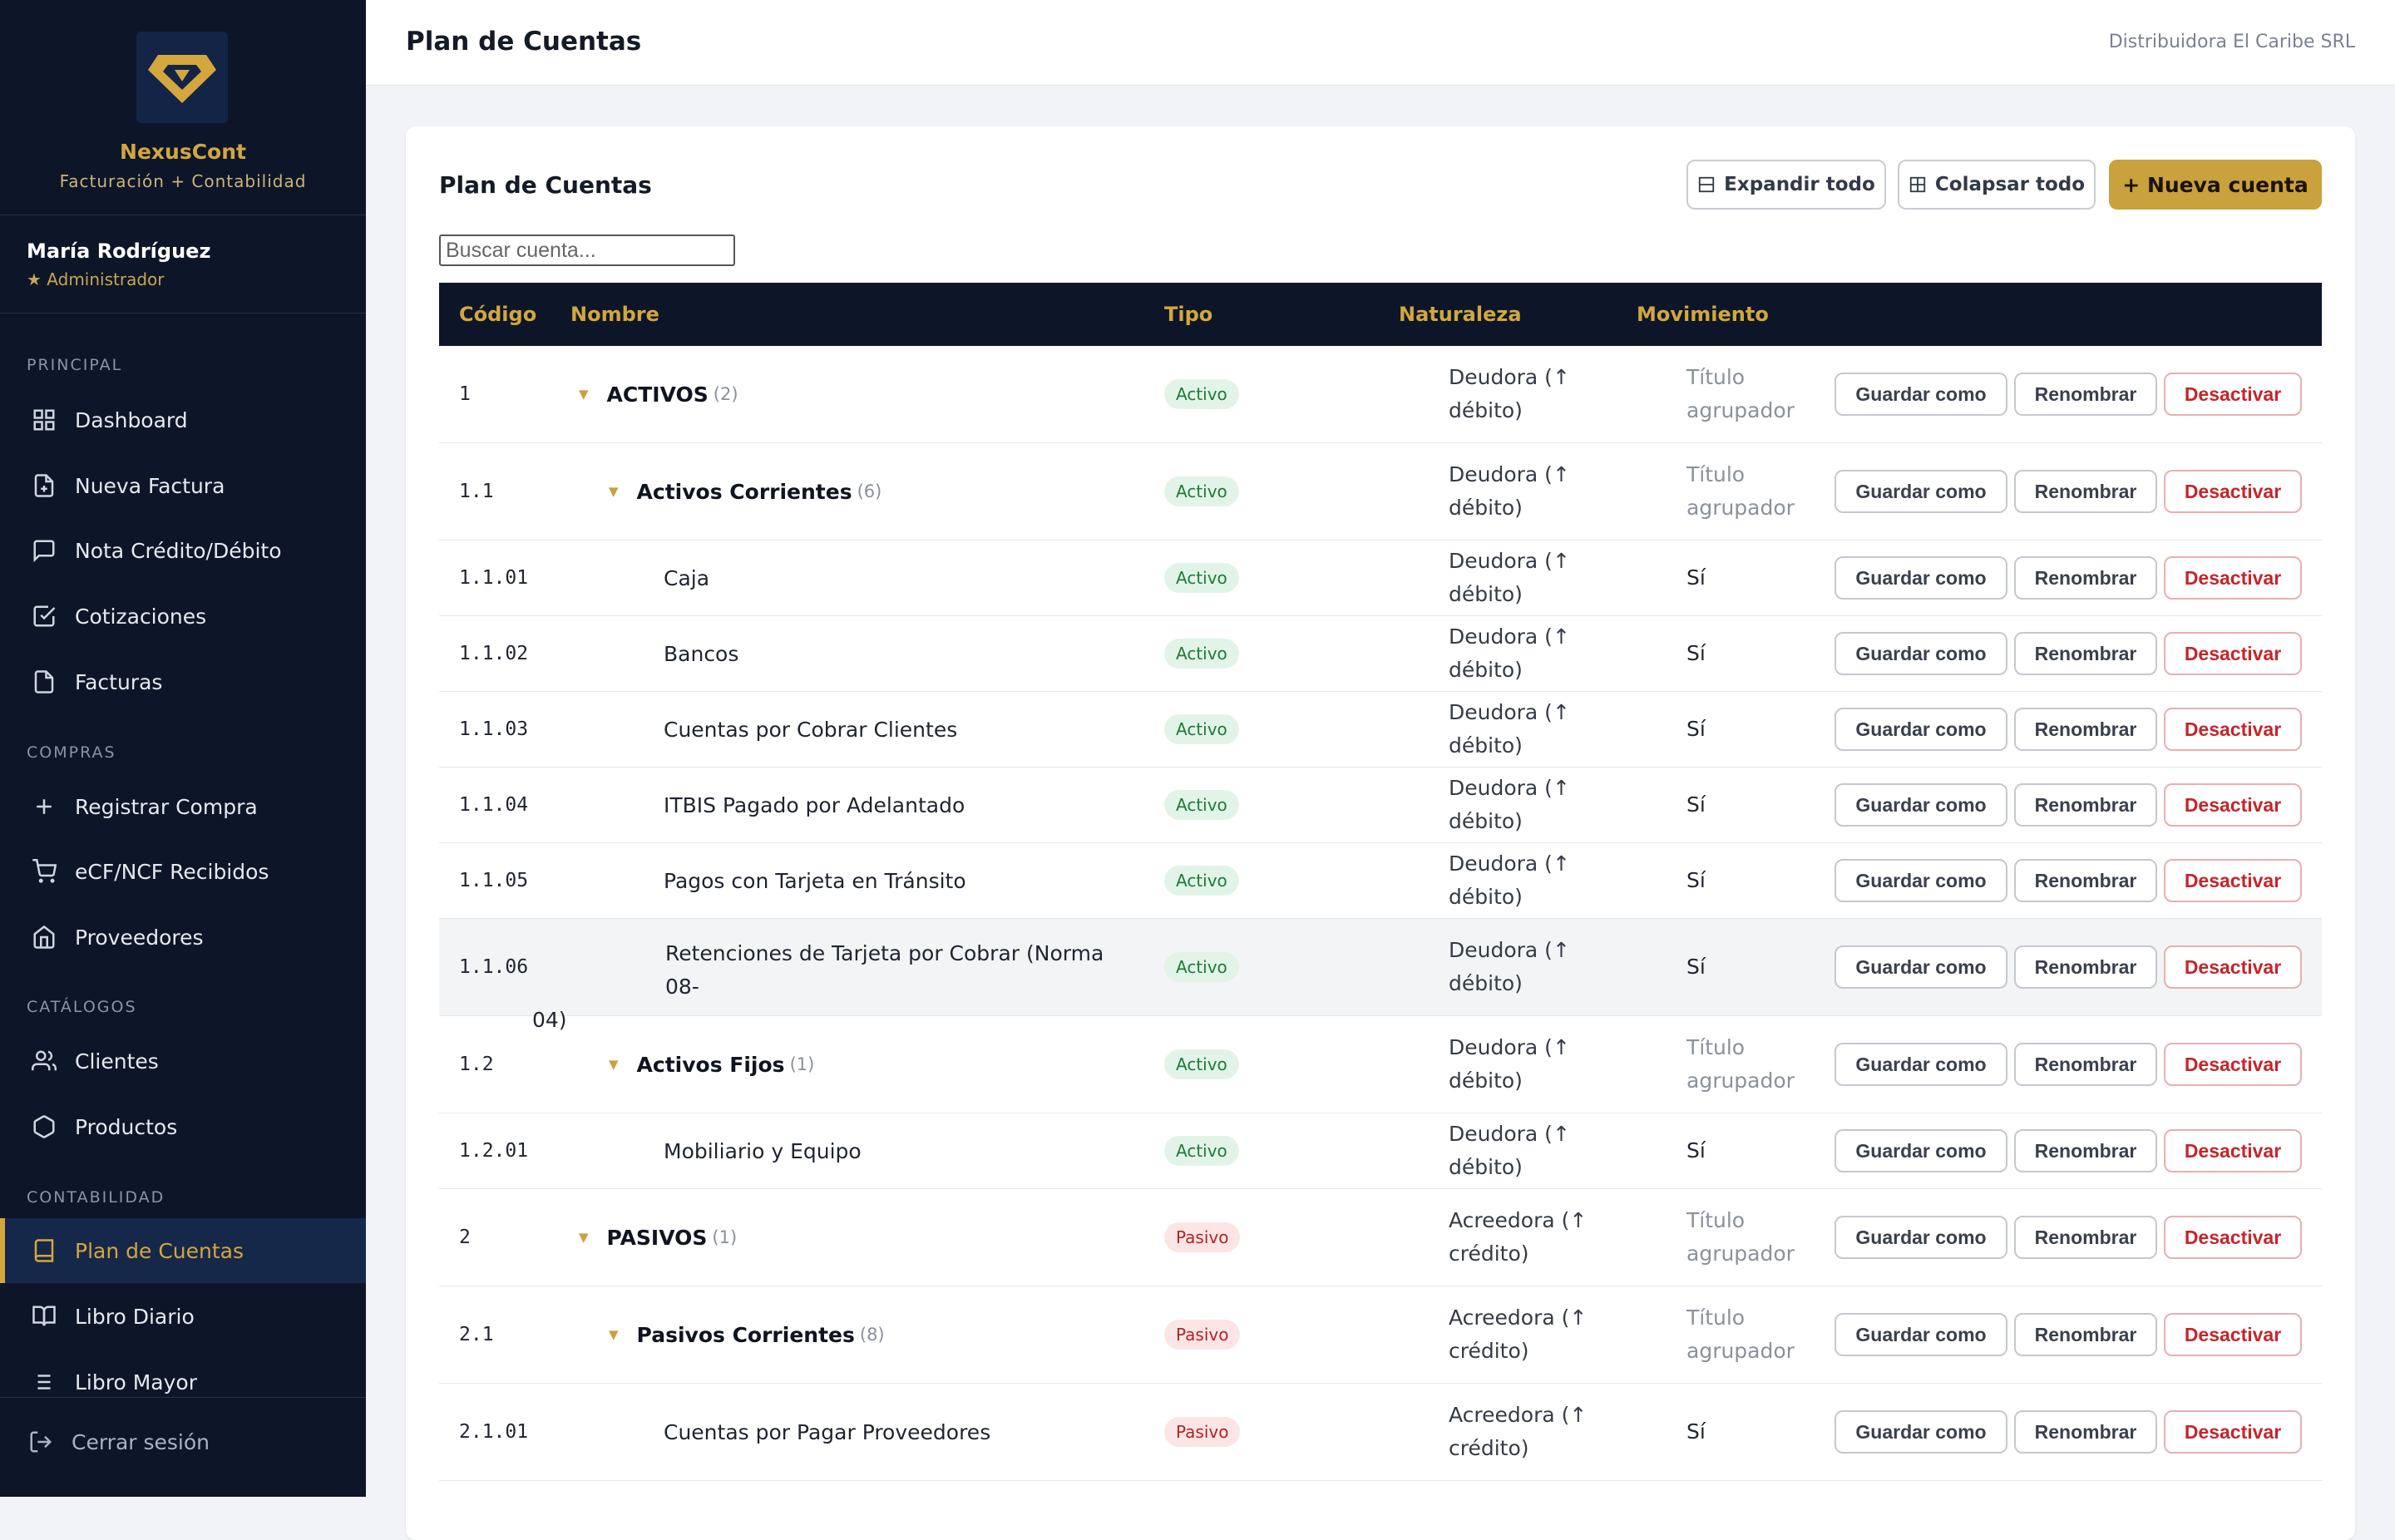 The height and width of the screenshot is (1540, 2395). I want to click on sidebar-item-ecf-recibidos: eCF/NCF Recibidos, so click(183, 872).